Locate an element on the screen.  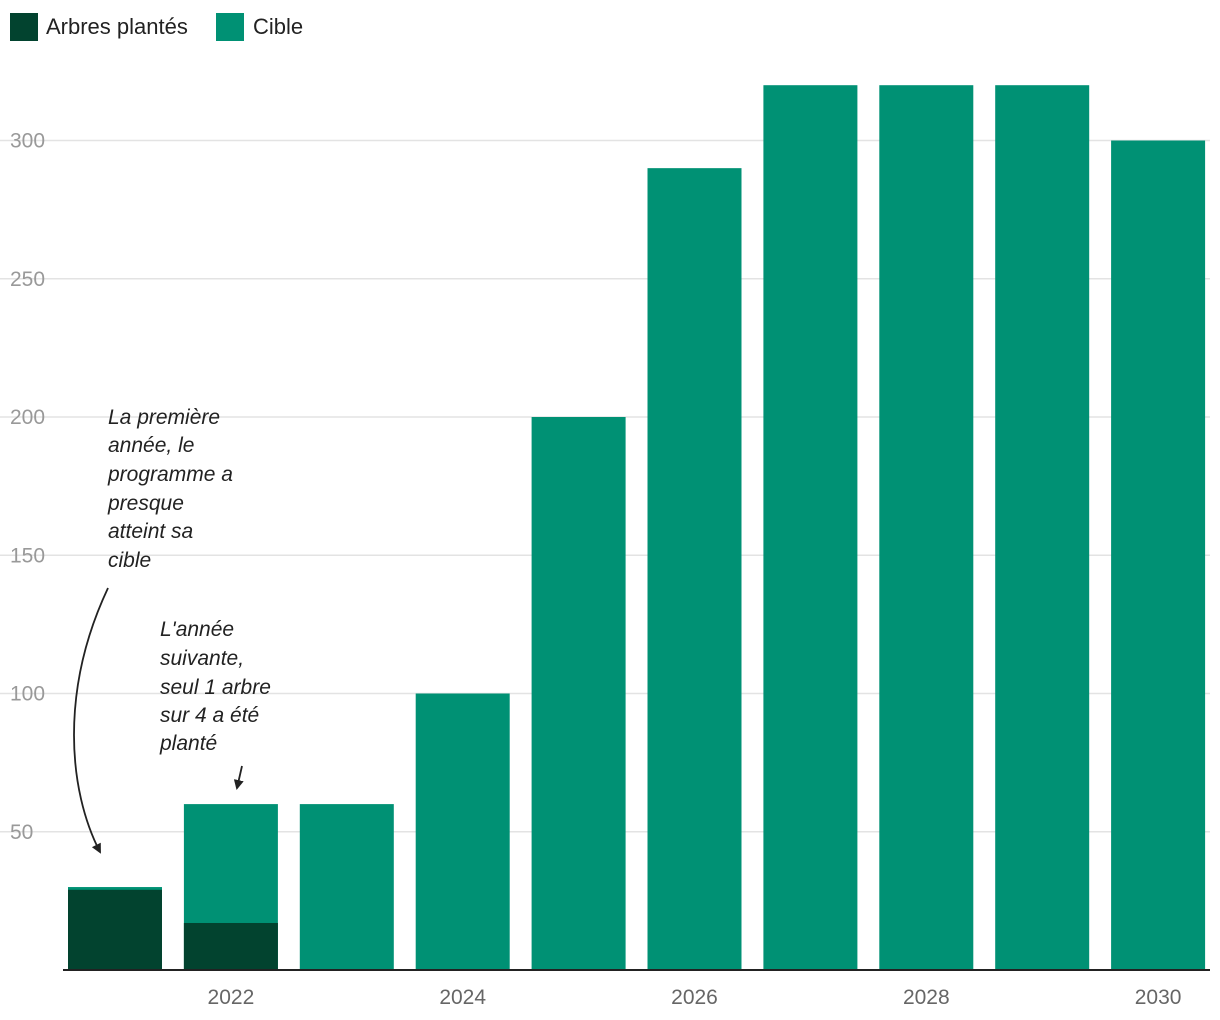
bar-cible-2024 is located at coordinates (462, 831).